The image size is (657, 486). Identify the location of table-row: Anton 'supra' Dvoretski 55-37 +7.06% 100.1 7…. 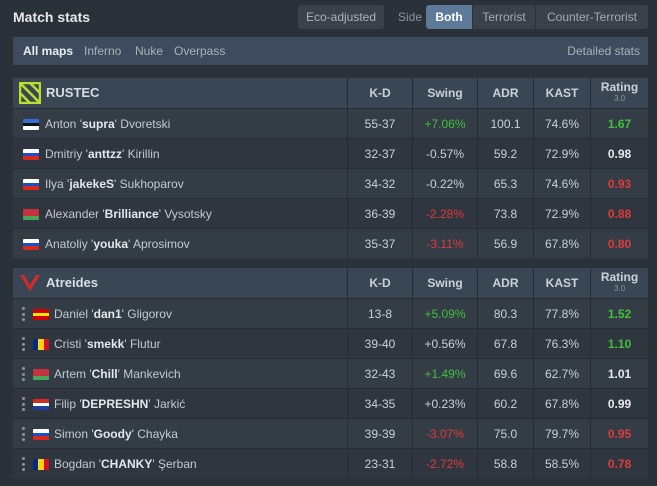
(330, 123).